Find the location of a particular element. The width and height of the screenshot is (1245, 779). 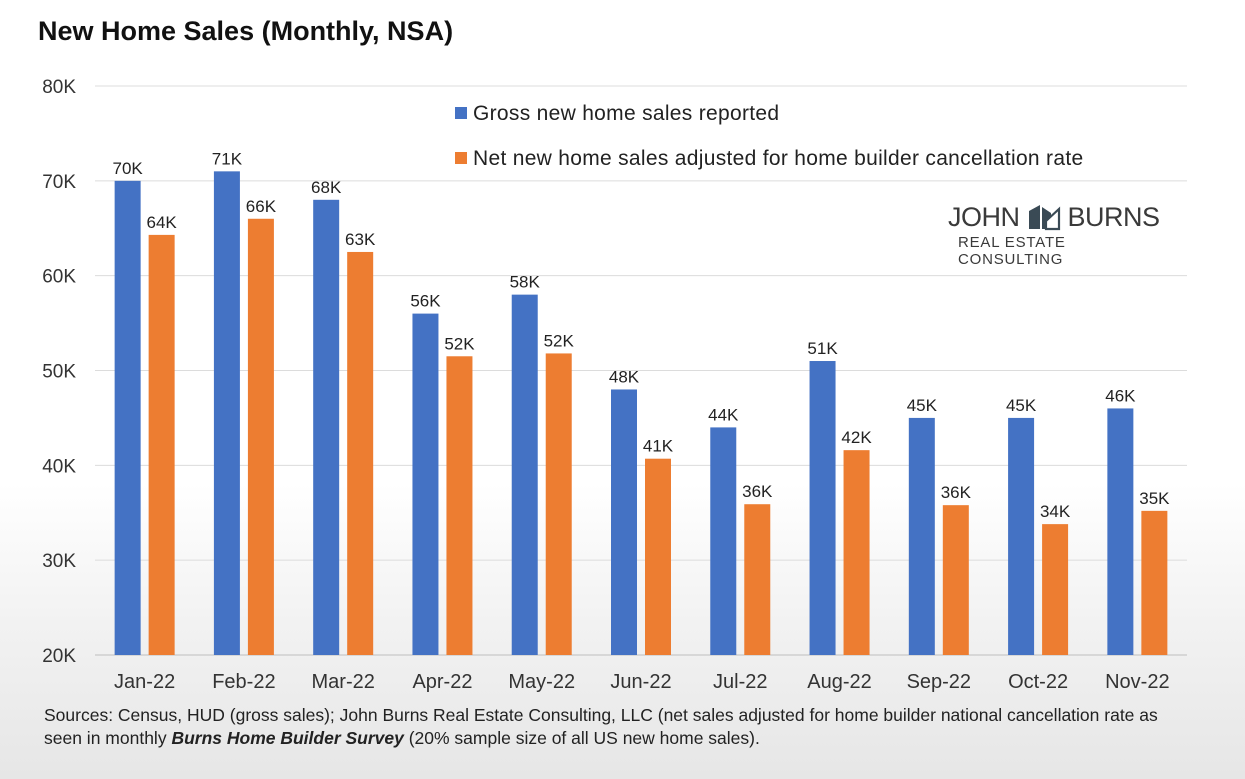

logo-word-left: JOHN is located at coordinates (984, 217).